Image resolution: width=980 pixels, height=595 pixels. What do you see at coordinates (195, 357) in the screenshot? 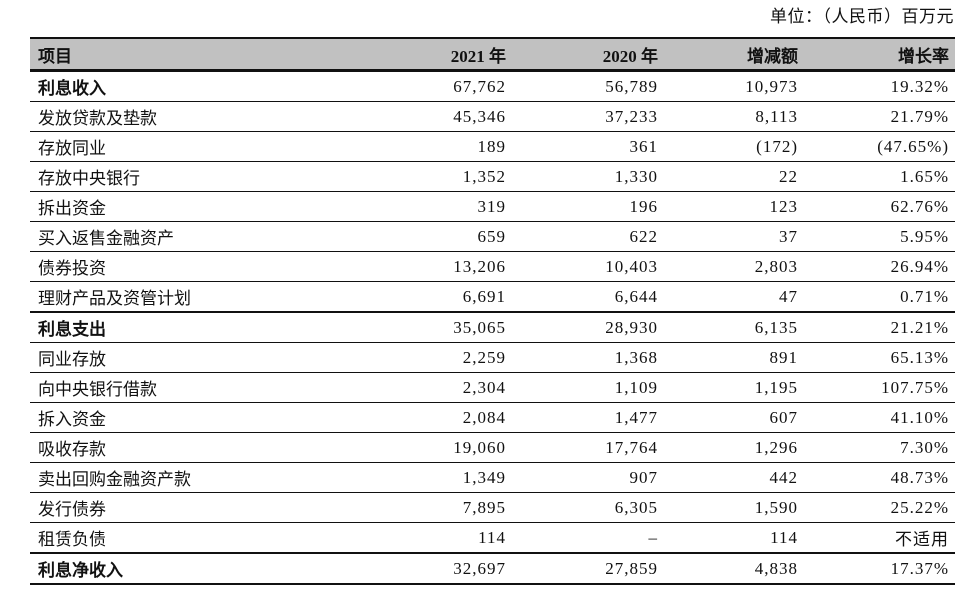
I see `item-cell: 同业存放` at bounding box center [195, 357].